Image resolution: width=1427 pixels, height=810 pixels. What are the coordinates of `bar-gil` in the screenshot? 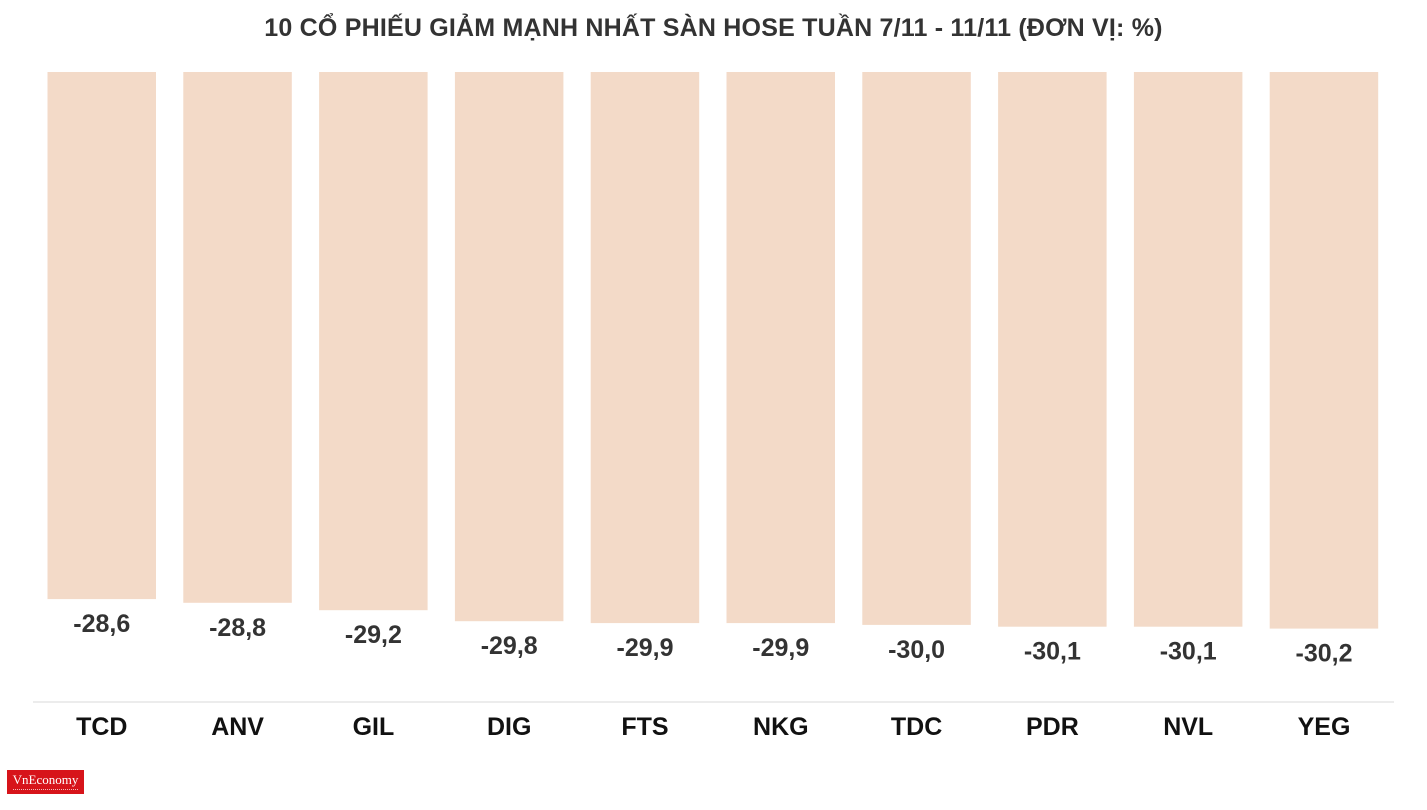 It's located at (373, 341).